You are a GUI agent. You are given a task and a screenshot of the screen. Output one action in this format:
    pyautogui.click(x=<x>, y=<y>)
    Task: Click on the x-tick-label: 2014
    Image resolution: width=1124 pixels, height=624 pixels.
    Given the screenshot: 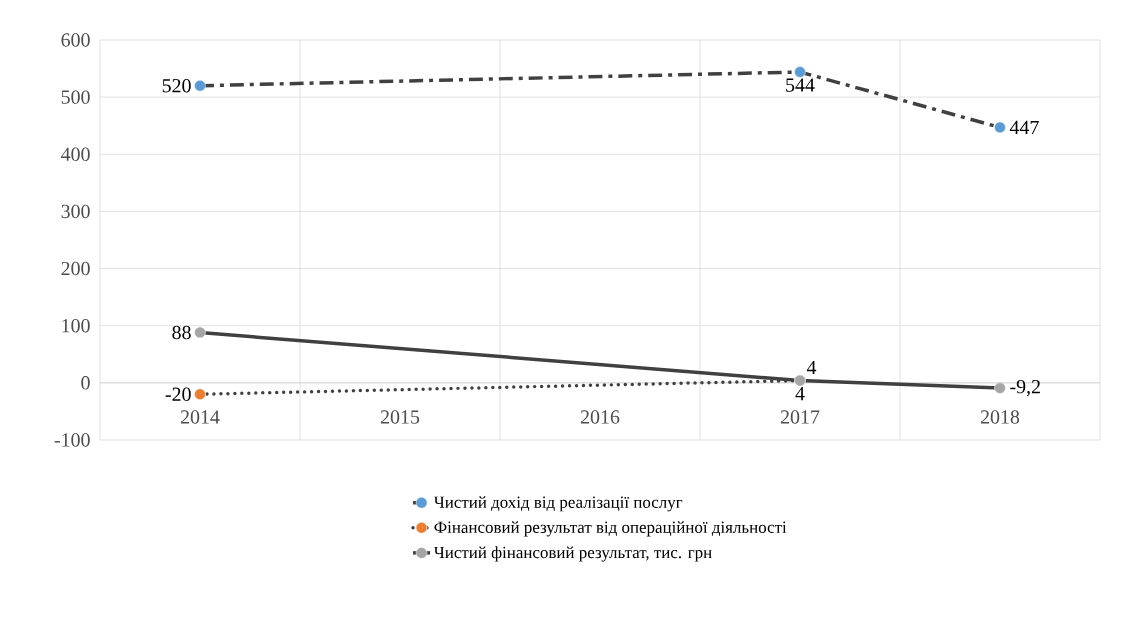 What is the action you would take?
    pyautogui.click(x=200, y=417)
    